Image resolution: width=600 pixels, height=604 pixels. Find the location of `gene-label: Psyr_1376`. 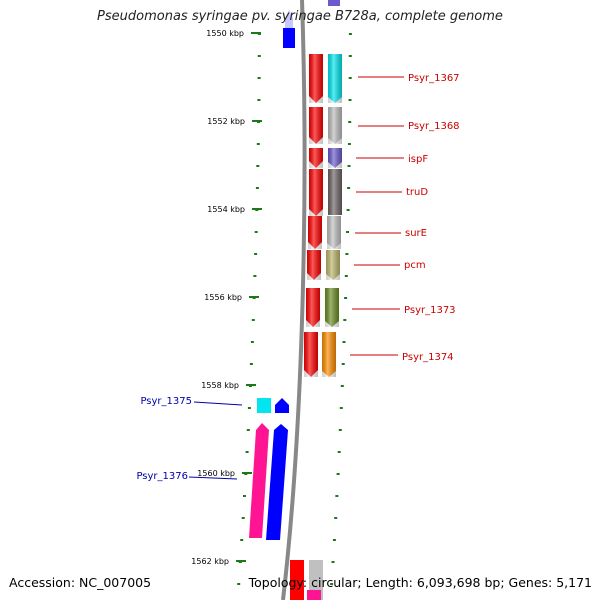

gene-label: Psyr_1376 is located at coordinates (162, 476).